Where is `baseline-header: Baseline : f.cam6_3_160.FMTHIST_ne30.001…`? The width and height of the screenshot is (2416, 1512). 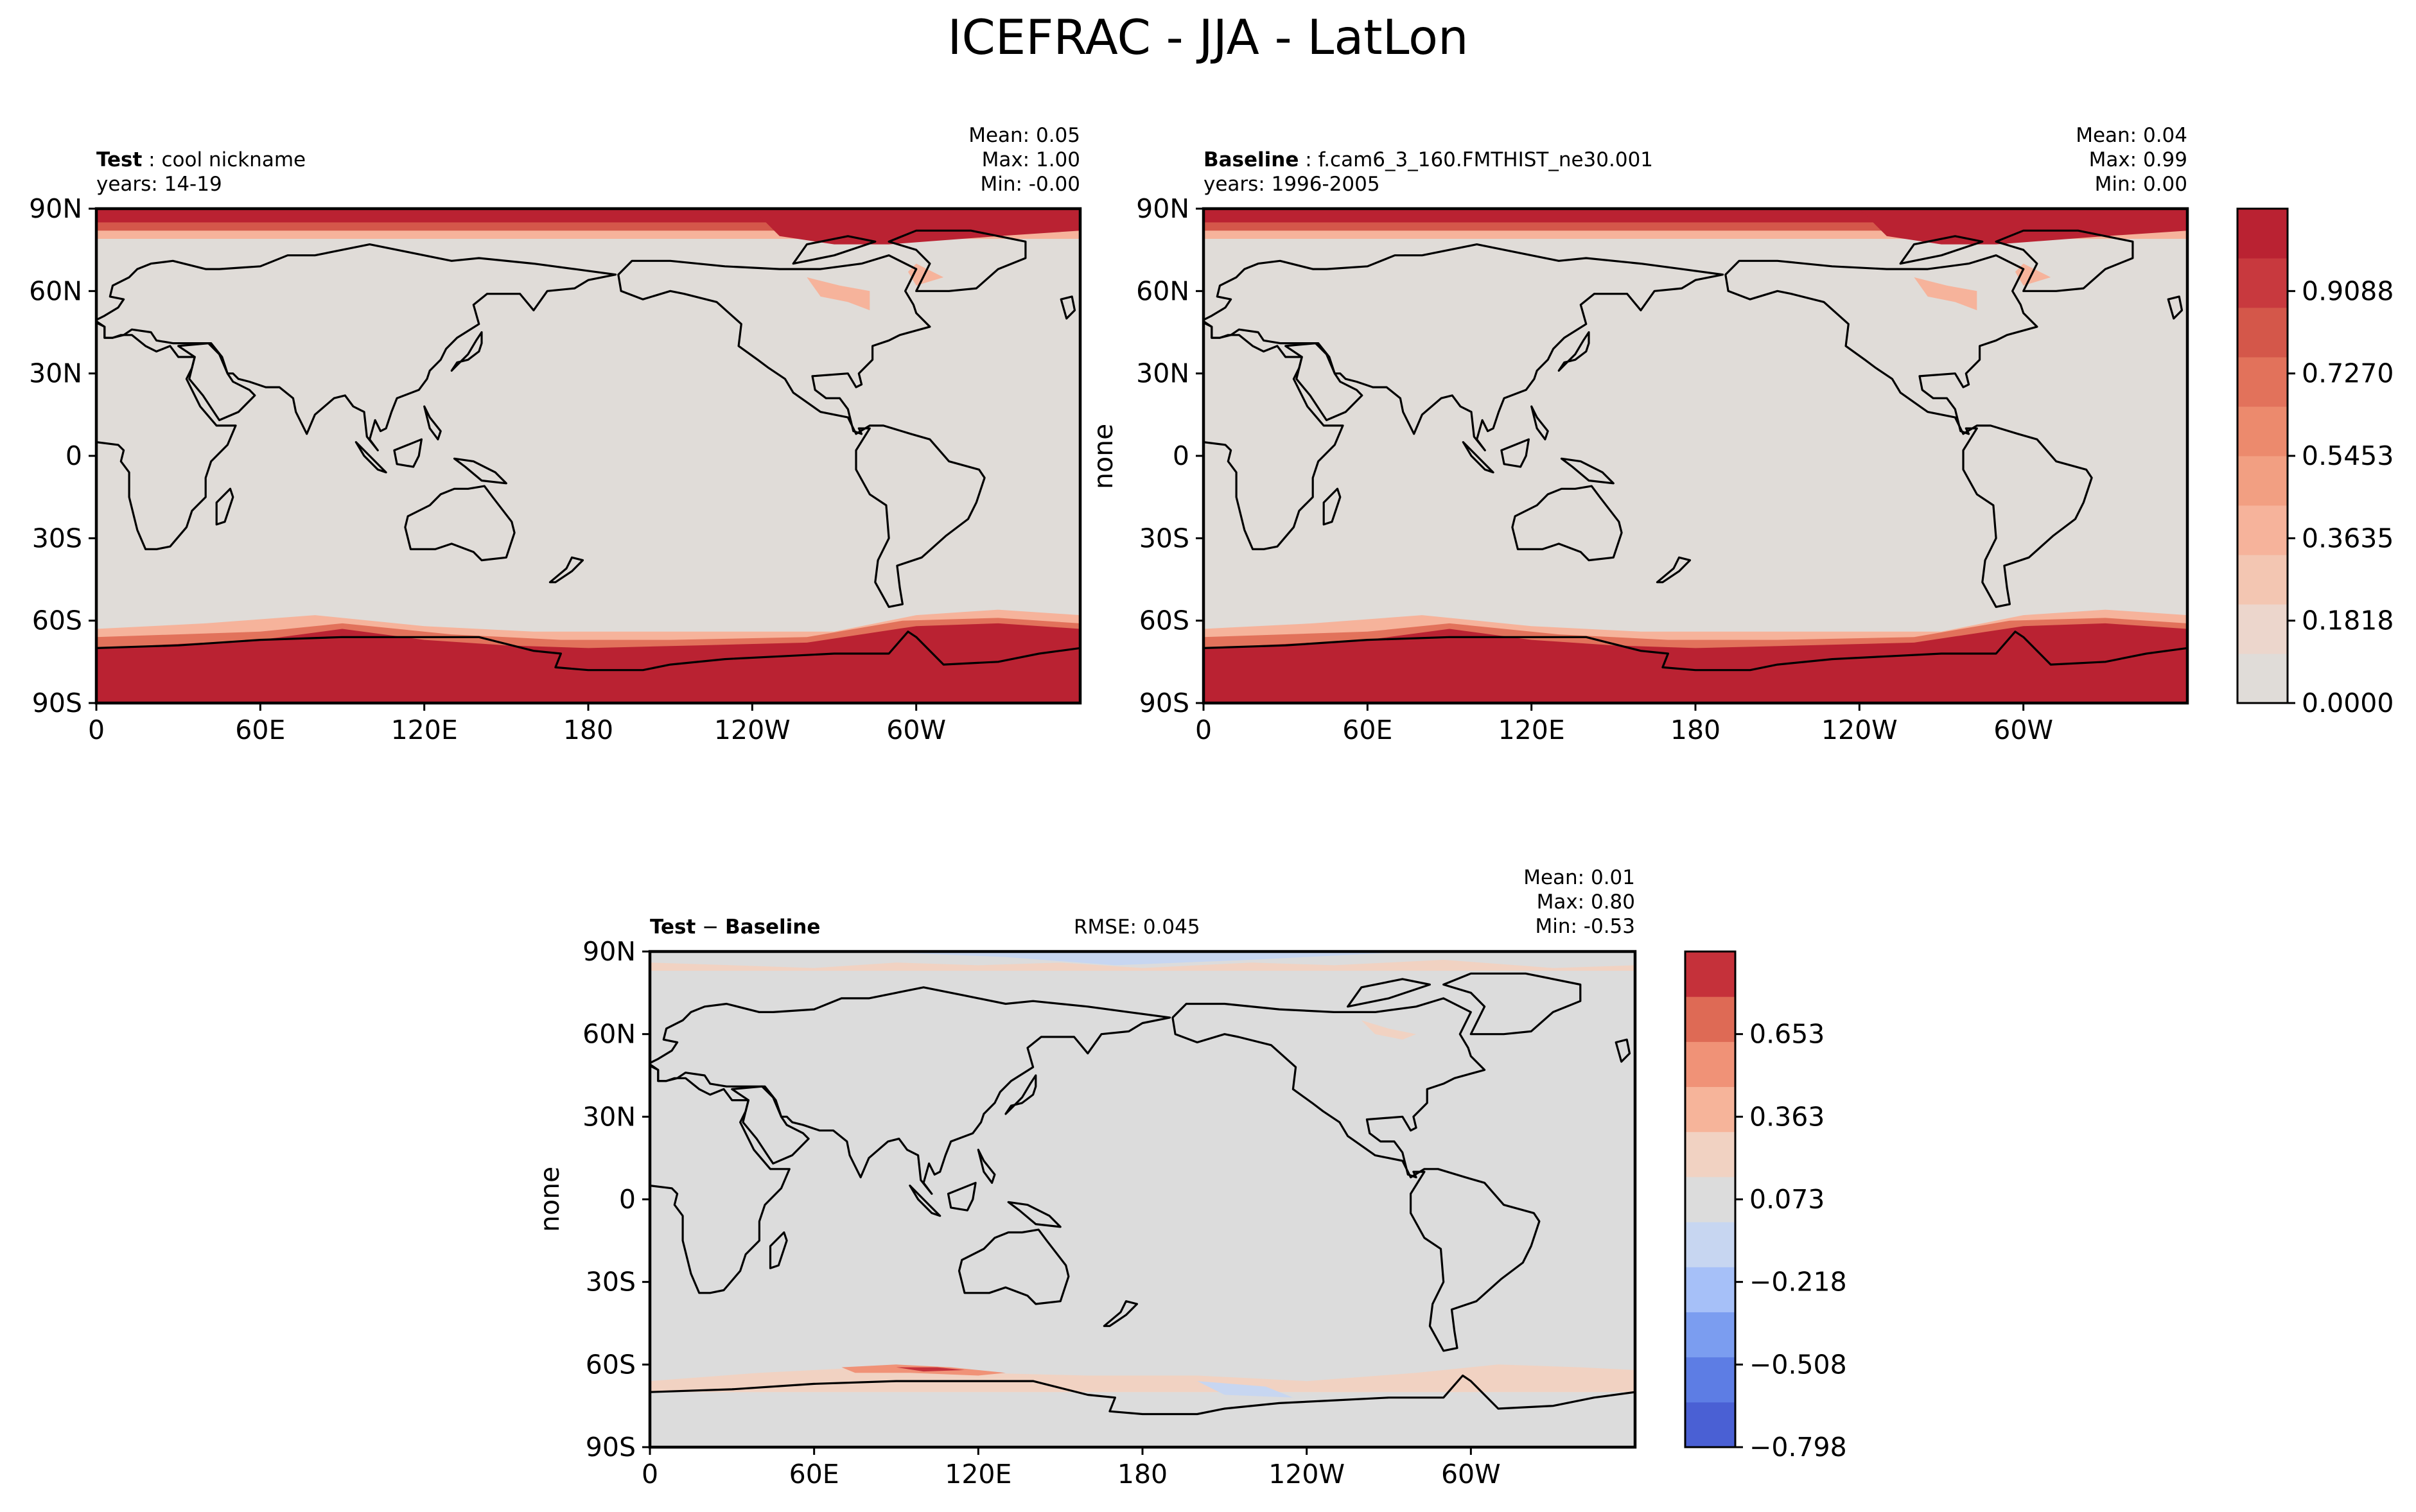
baseline-header: Baseline : f.cam6_3_160.FMTHIST_ne30.001… is located at coordinates (1429, 172).